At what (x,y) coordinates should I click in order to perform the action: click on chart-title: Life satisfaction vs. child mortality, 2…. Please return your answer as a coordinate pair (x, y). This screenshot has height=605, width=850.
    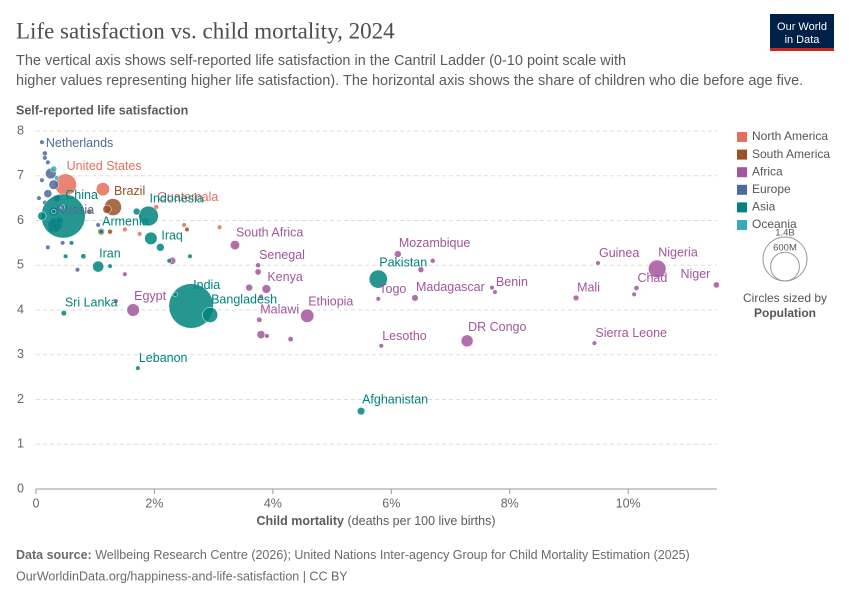
    Looking at the image, I should click on (205, 30).